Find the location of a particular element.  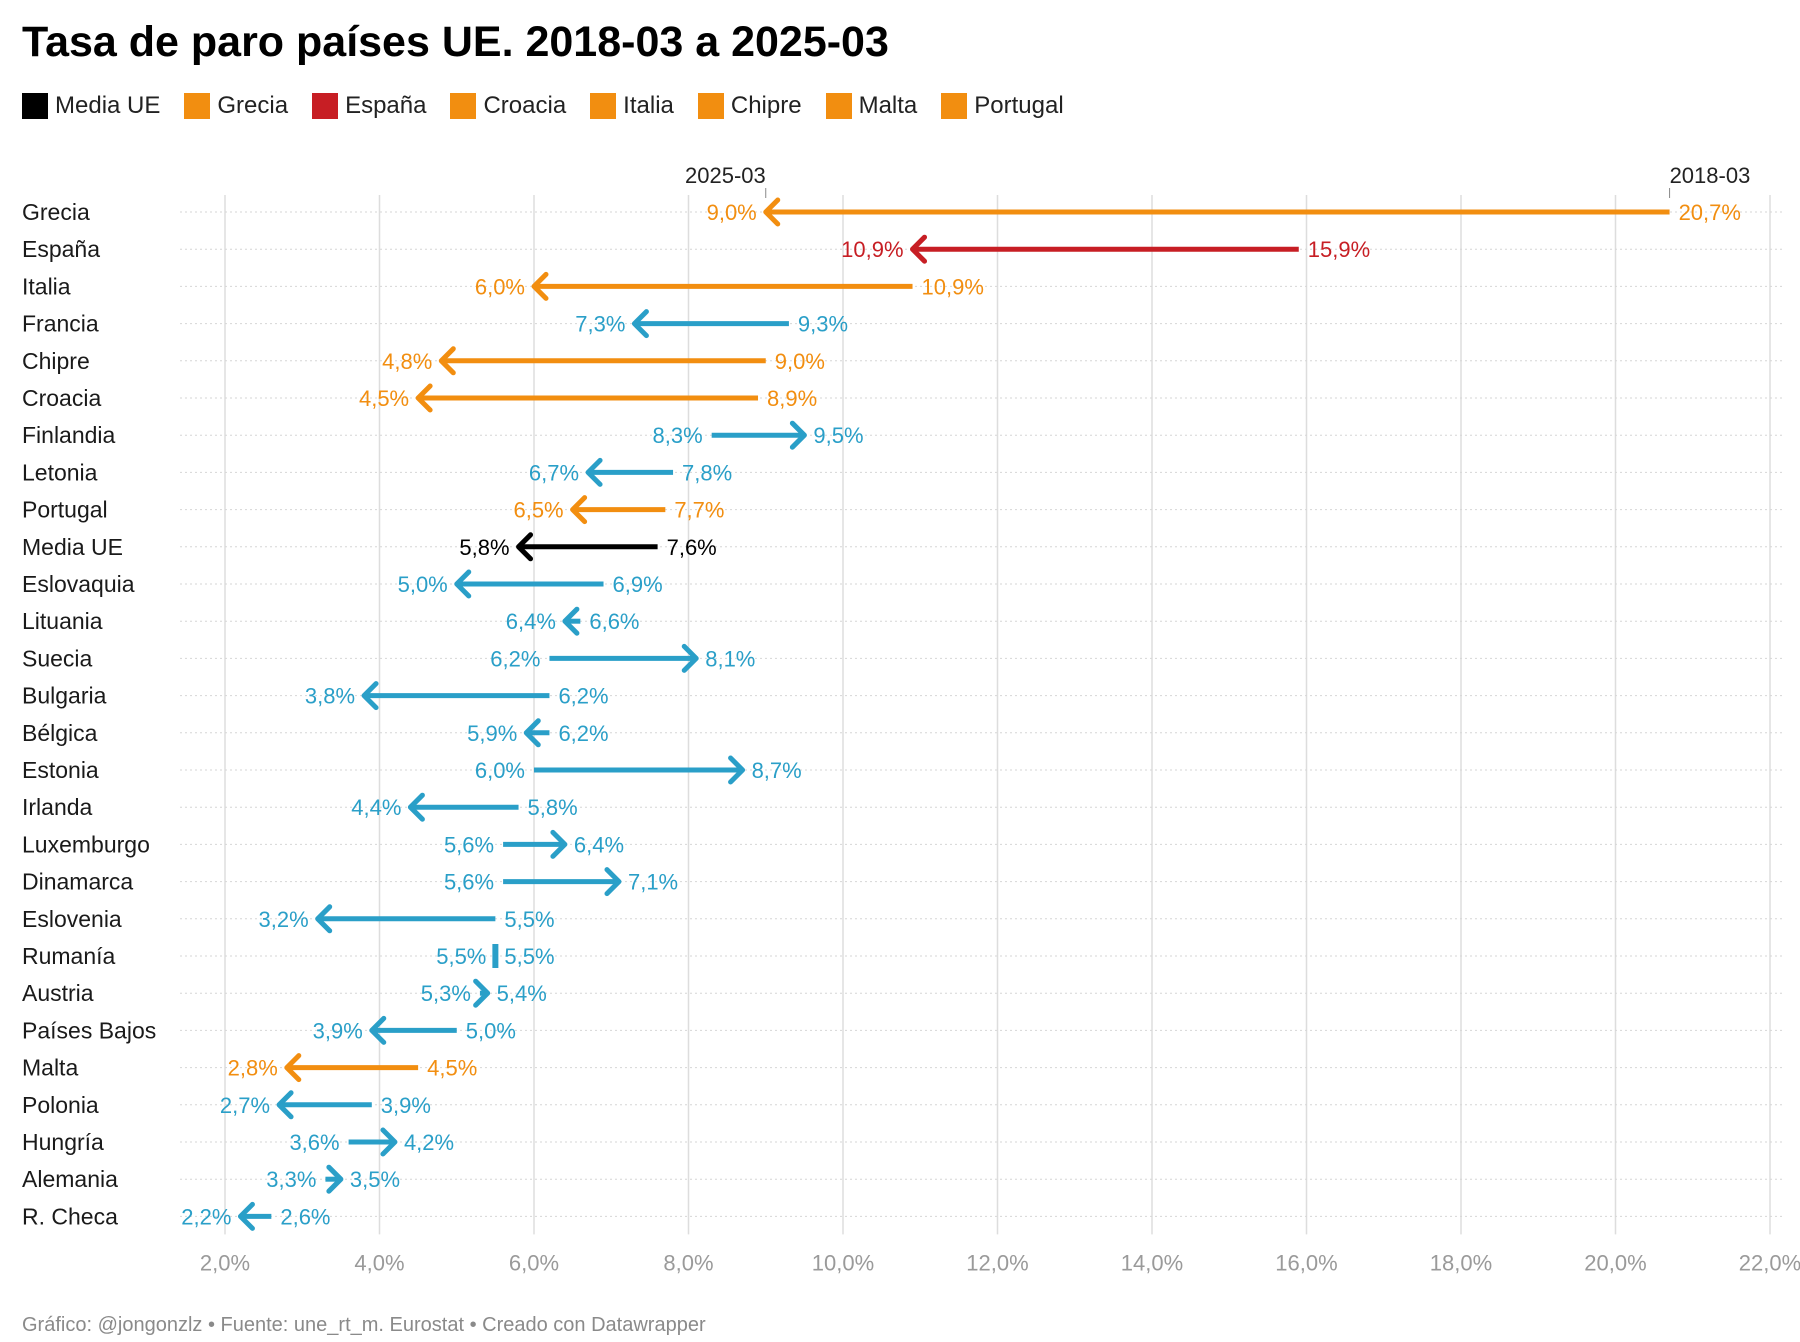

legend-item: Chipre is located at coordinates (749, 106).